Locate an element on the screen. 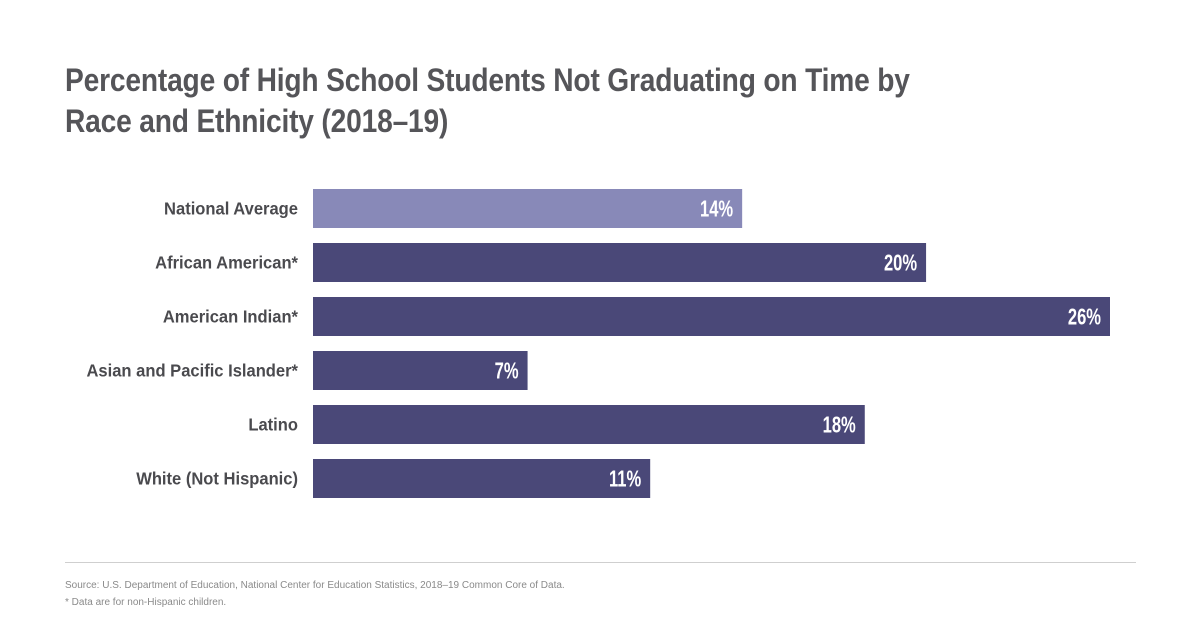  value-label-3: 7% is located at coordinates (507, 371).